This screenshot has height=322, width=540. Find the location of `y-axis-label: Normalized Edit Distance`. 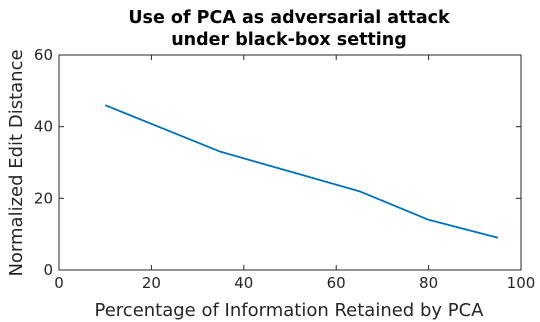

y-axis-label: Normalized Edit Distance is located at coordinates (16, 162).